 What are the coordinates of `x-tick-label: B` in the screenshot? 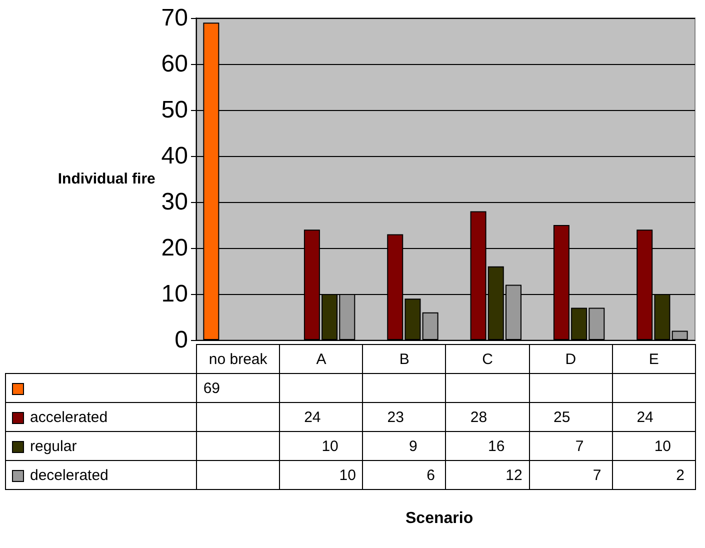 It's located at (404, 359).